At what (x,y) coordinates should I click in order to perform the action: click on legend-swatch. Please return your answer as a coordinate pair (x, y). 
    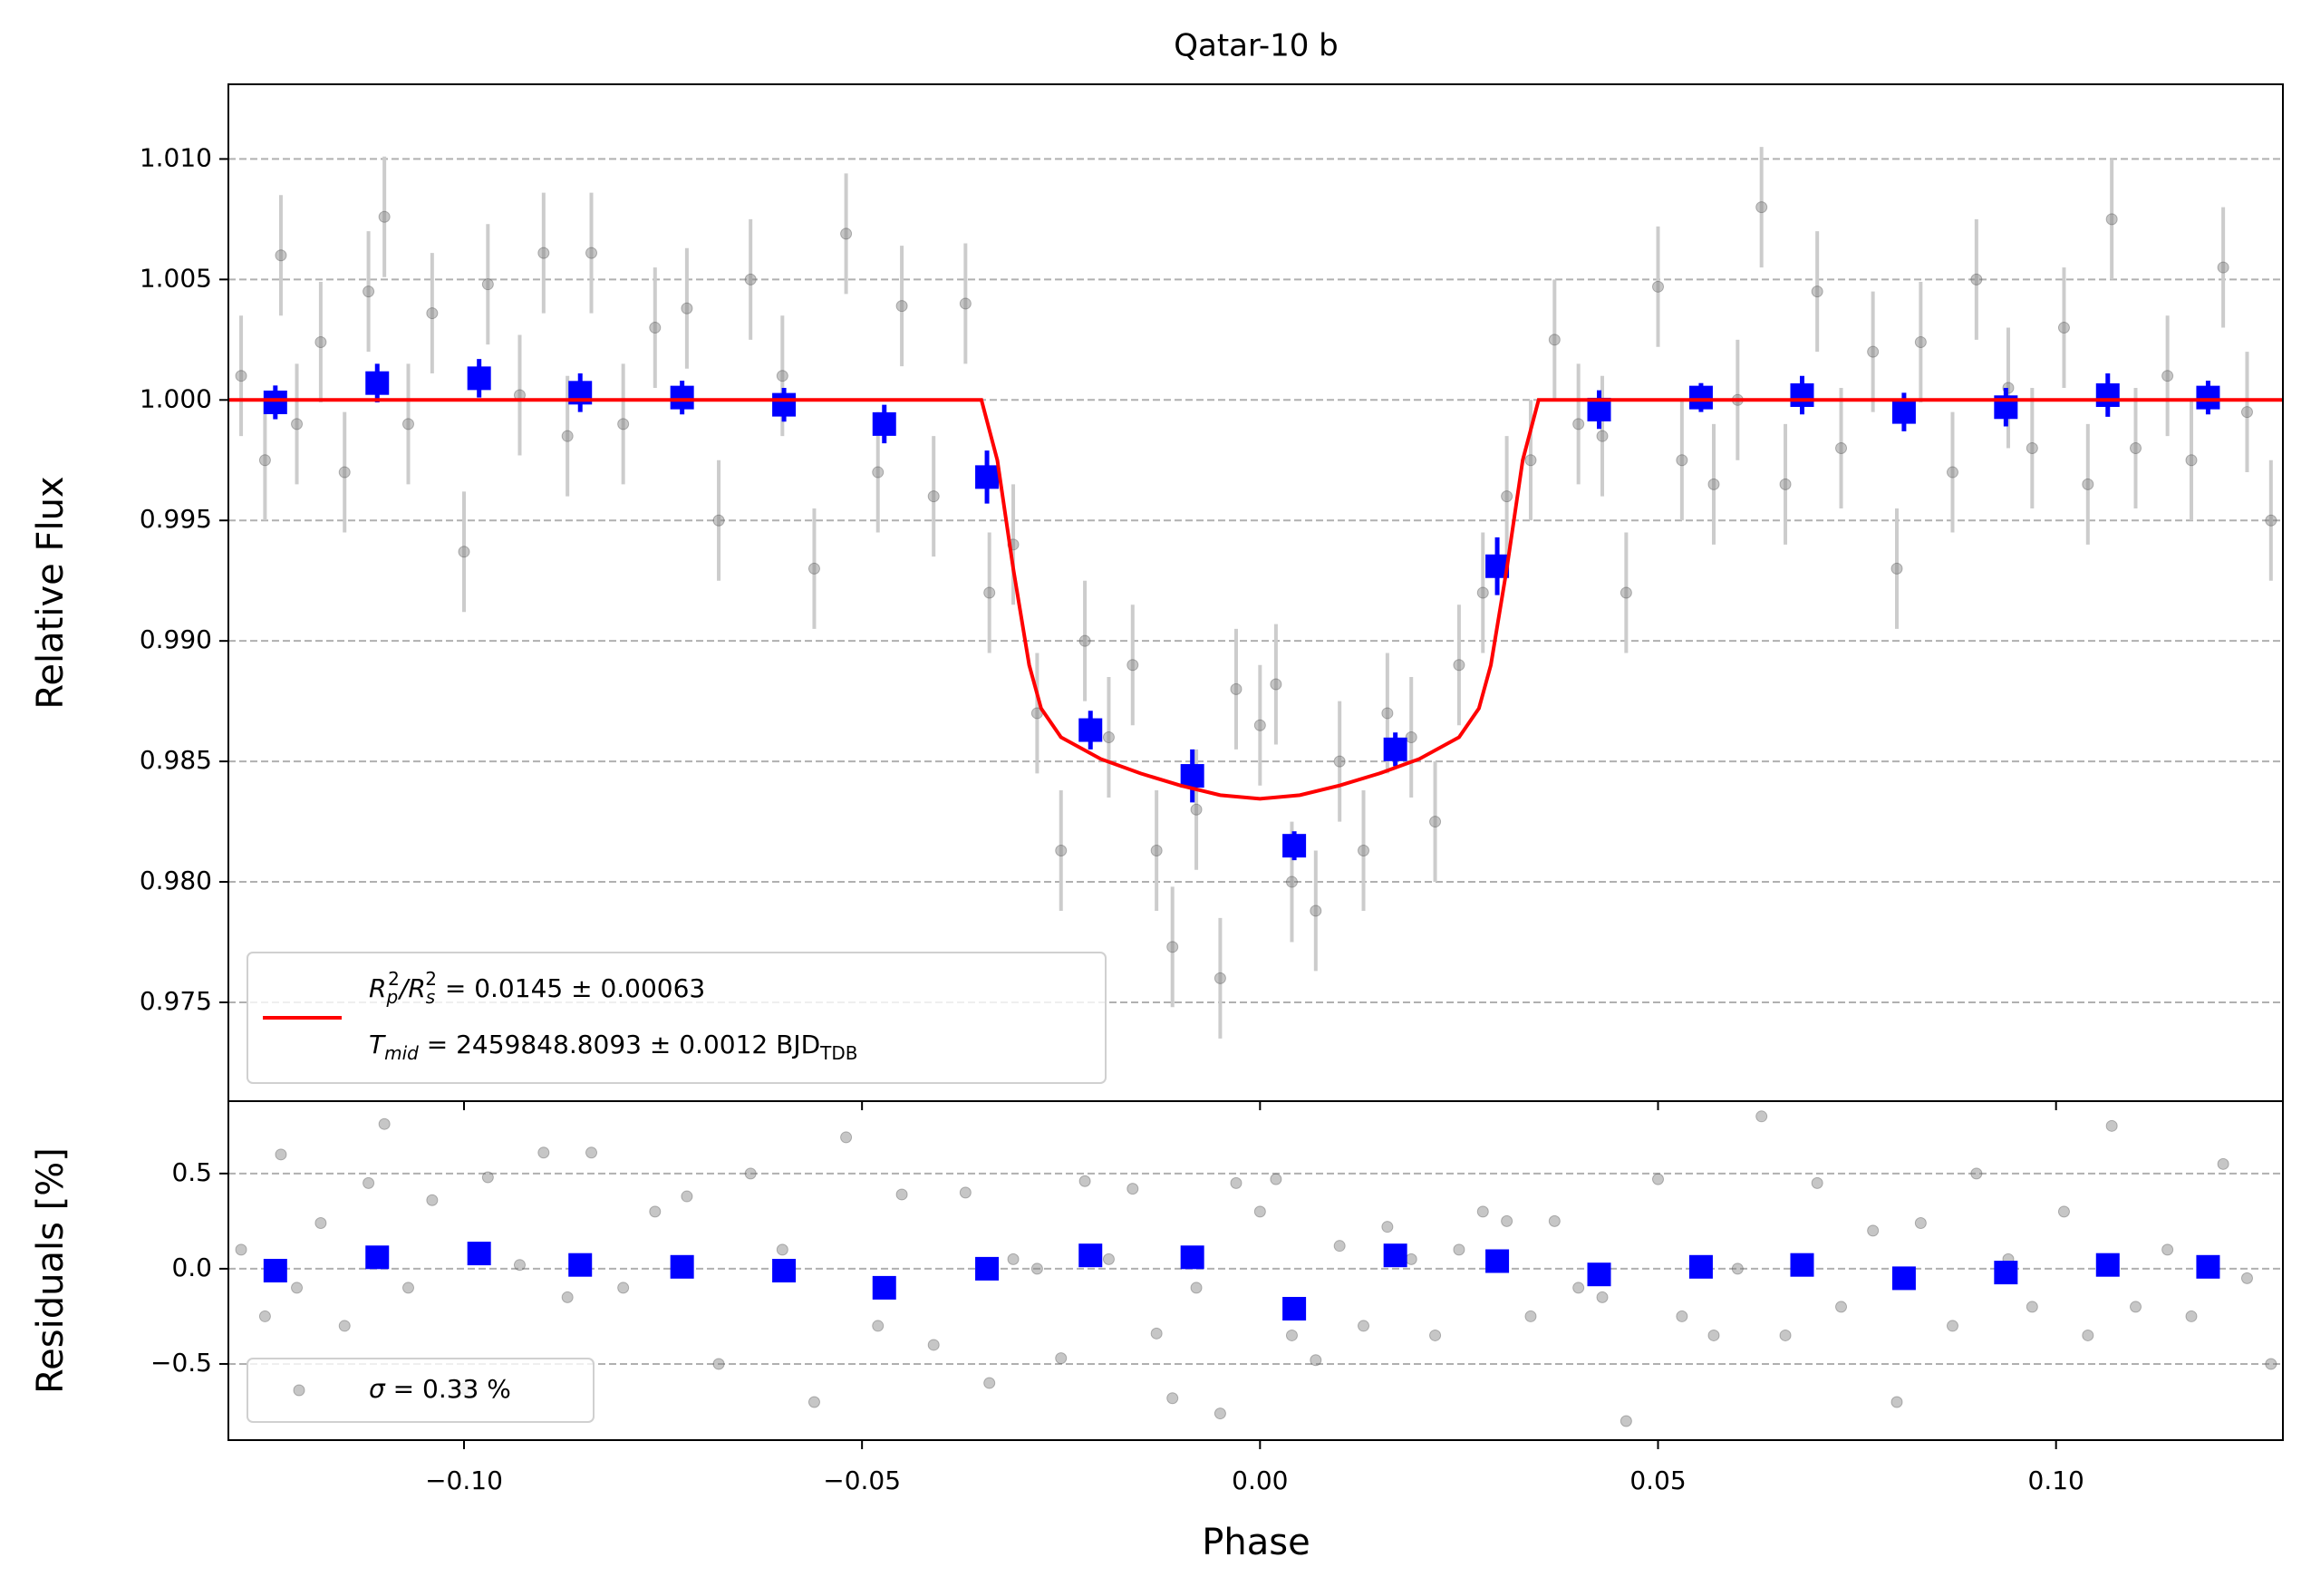
    Looking at the image, I should click on (299, 1390).